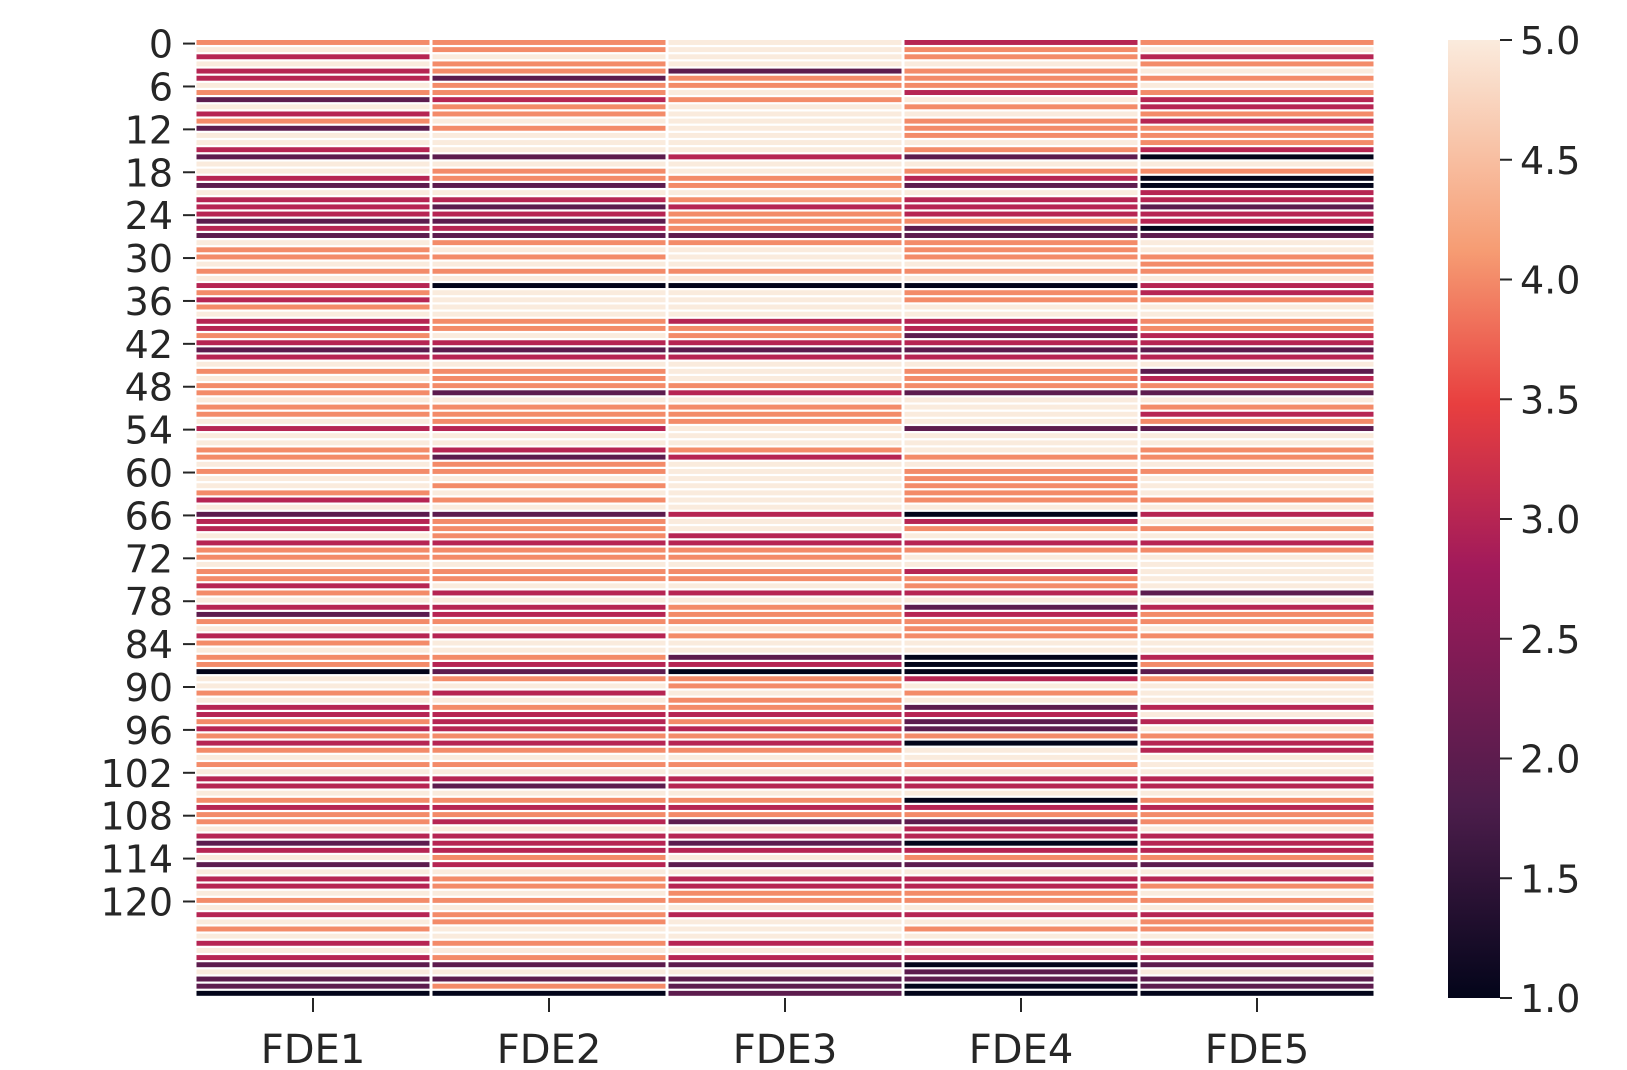 The image size is (1627, 1070). What do you see at coordinates (149, 431) in the screenshot?
I see `y-tick-label: 54` at bounding box center [149, 431].